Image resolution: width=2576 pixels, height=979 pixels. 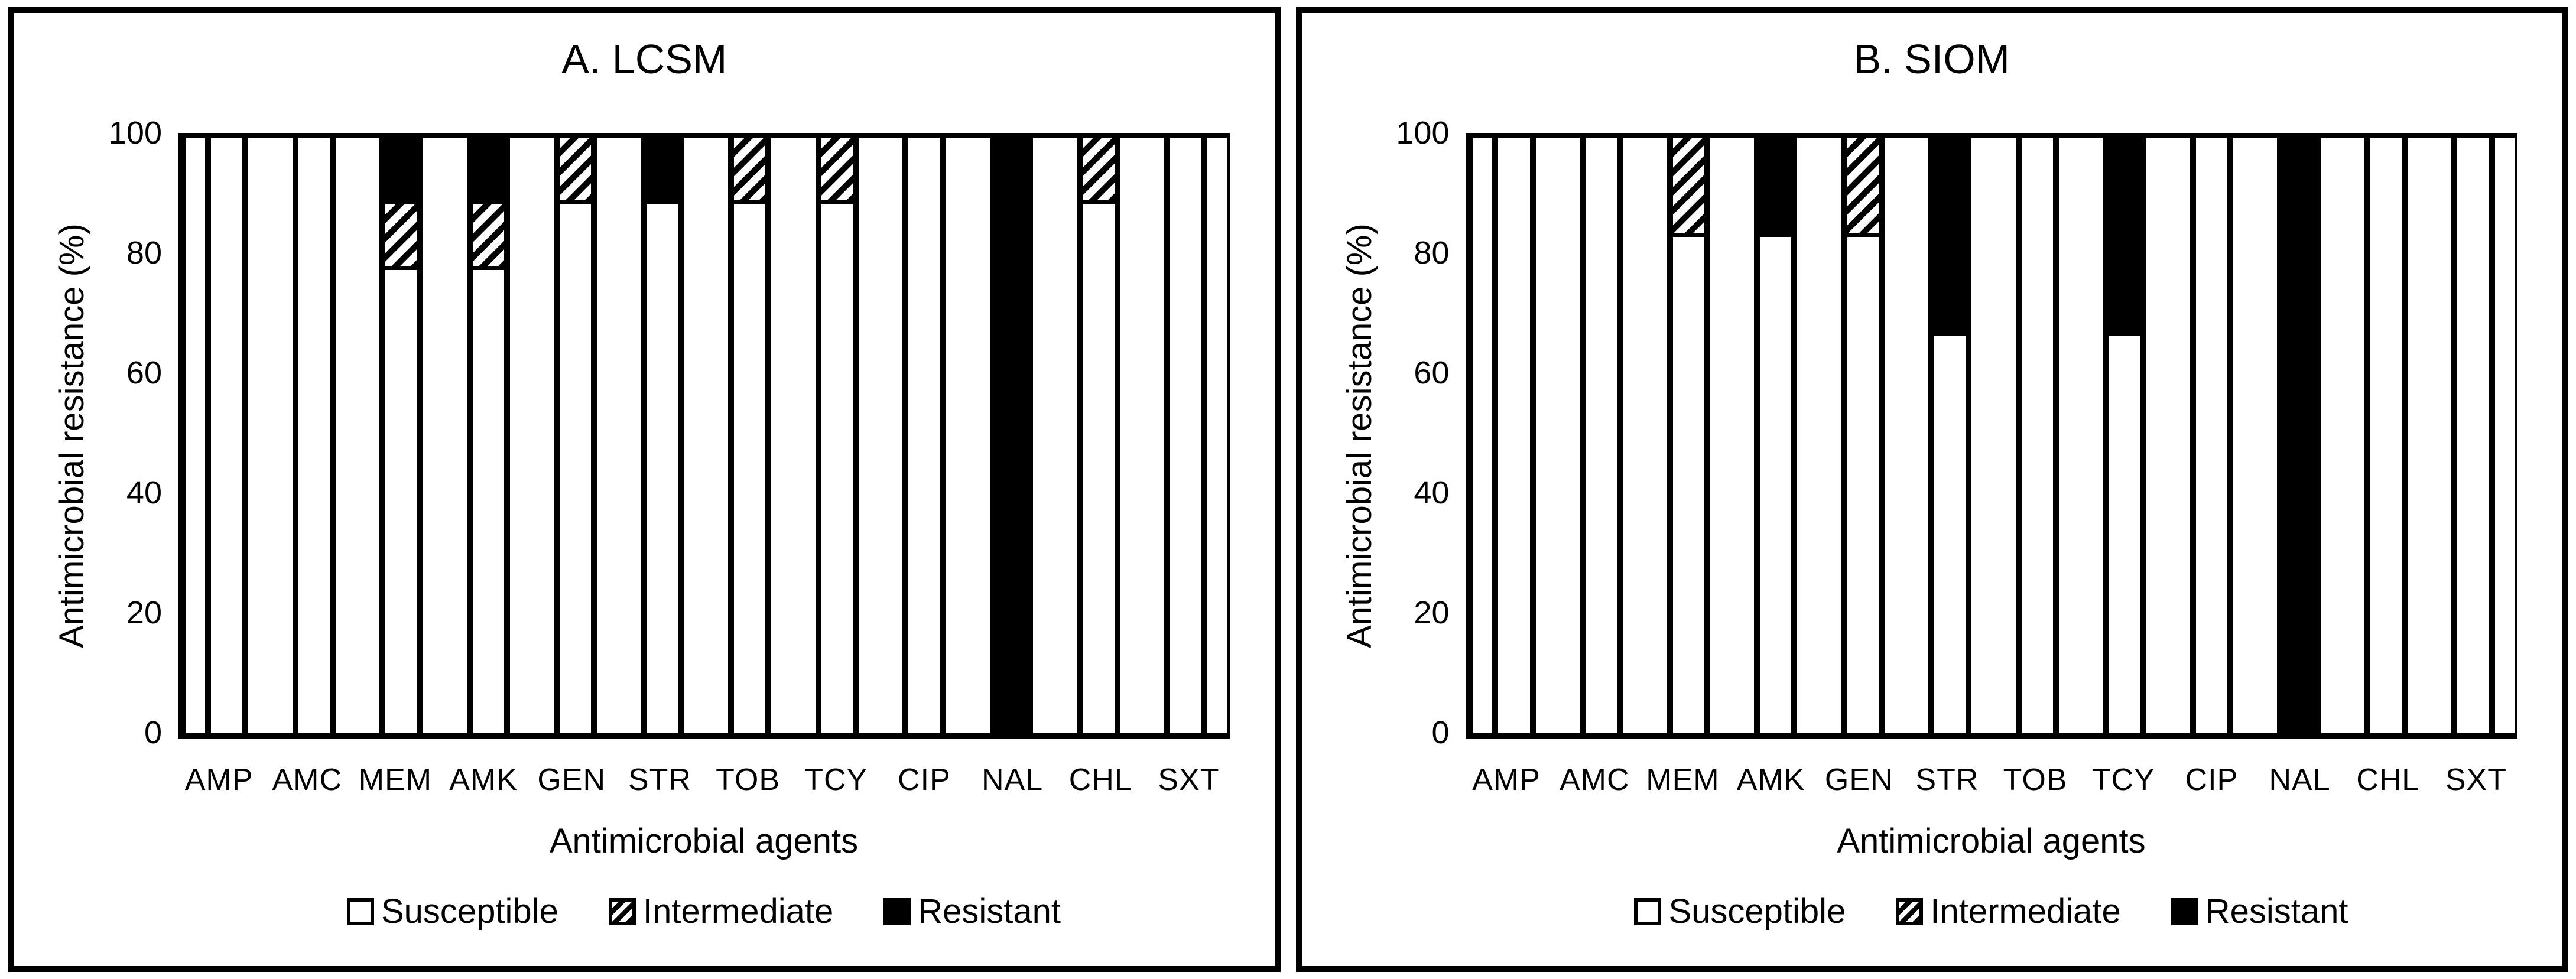 What do you see at coordinates (1432, 373) in the screenshot?
I see `y-tick-label: 60` at bounding box center [1432, 373].